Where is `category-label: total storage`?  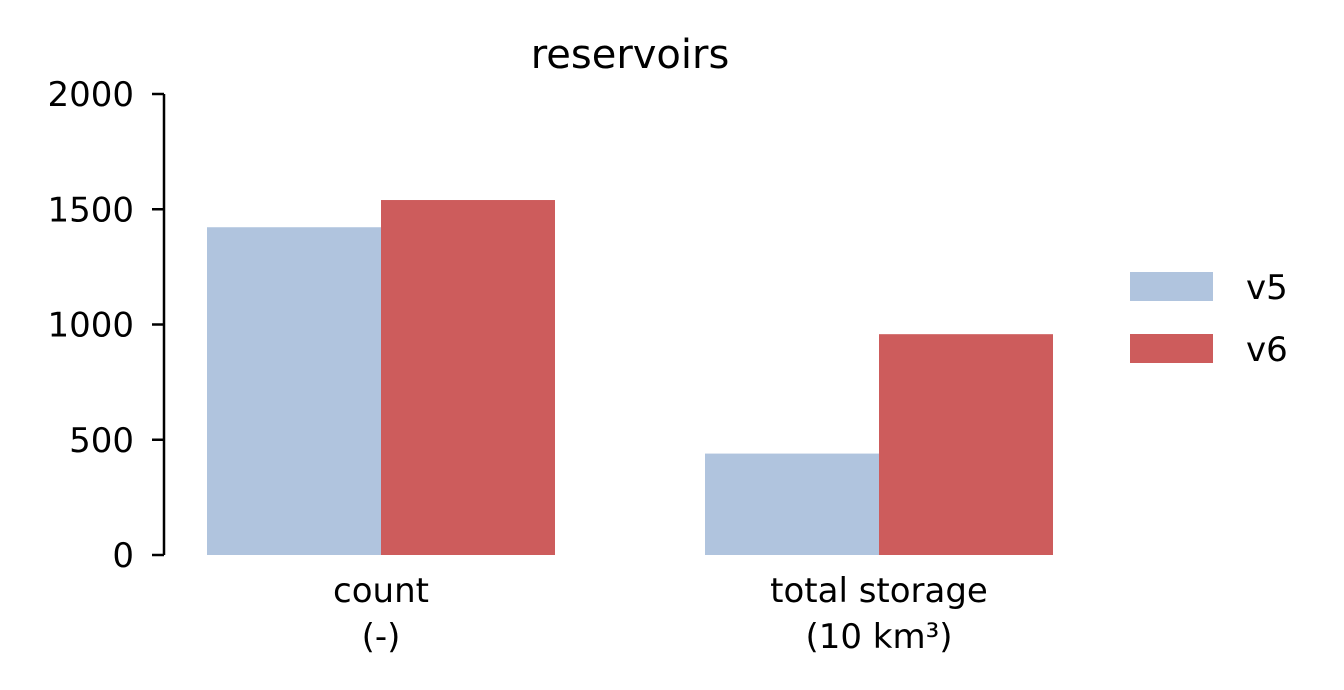
category-label: total storage is located at coordinates (879, 591).